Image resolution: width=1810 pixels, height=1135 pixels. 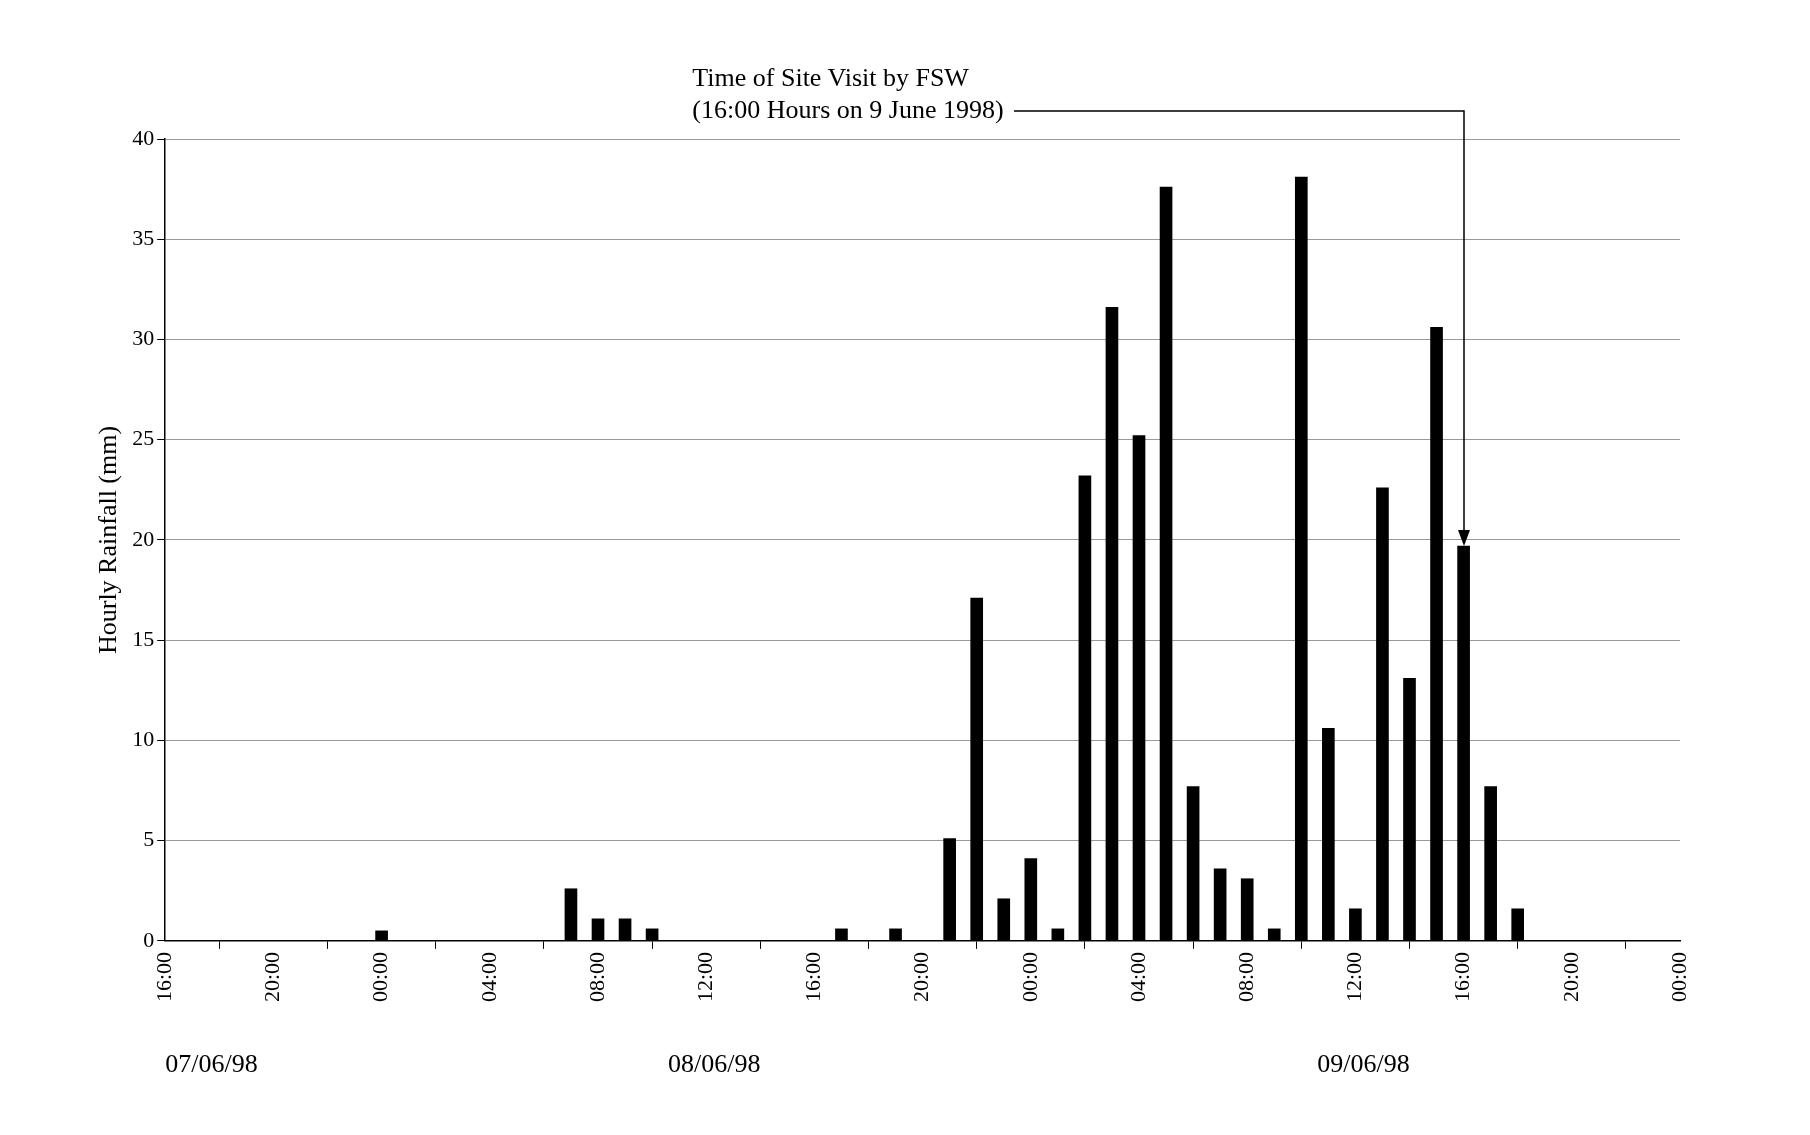 What do you see at coordinates (143, 538) in the screenshot?
I see `y-tick-label: 20` at bounding box center [143, 538].